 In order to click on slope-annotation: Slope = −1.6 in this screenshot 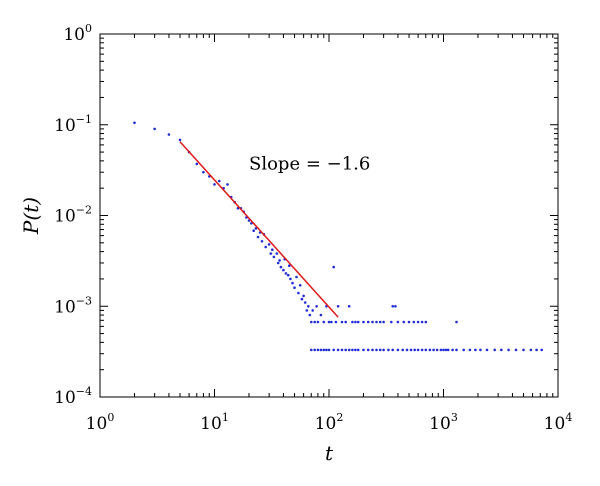, I will do `click(309, 164)`.